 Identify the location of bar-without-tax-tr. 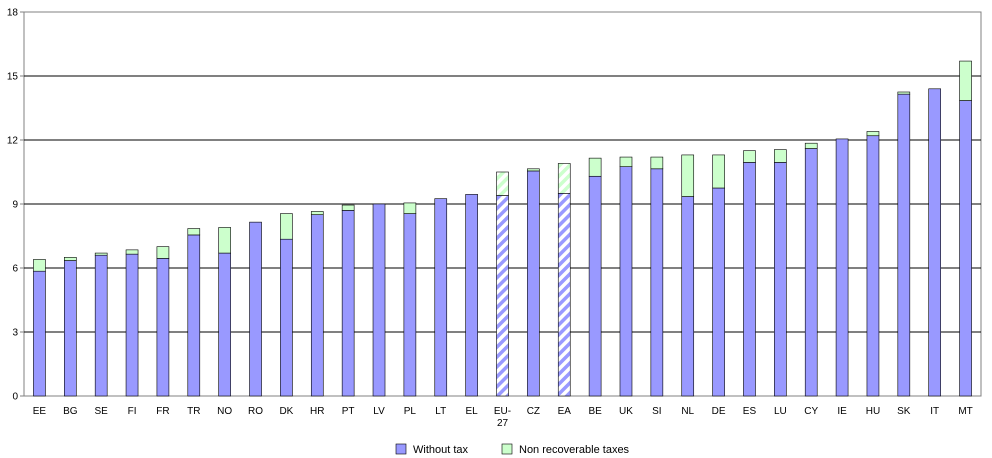
(194, 315).